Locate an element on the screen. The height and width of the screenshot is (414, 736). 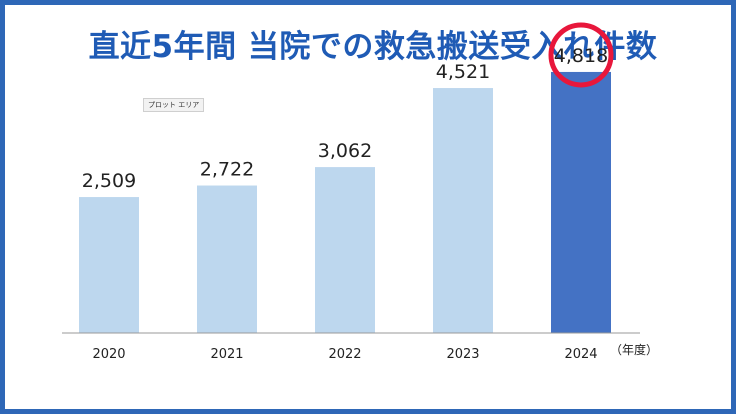
x-tick-label-2022: 2022 is located at coordinates (344, 354).